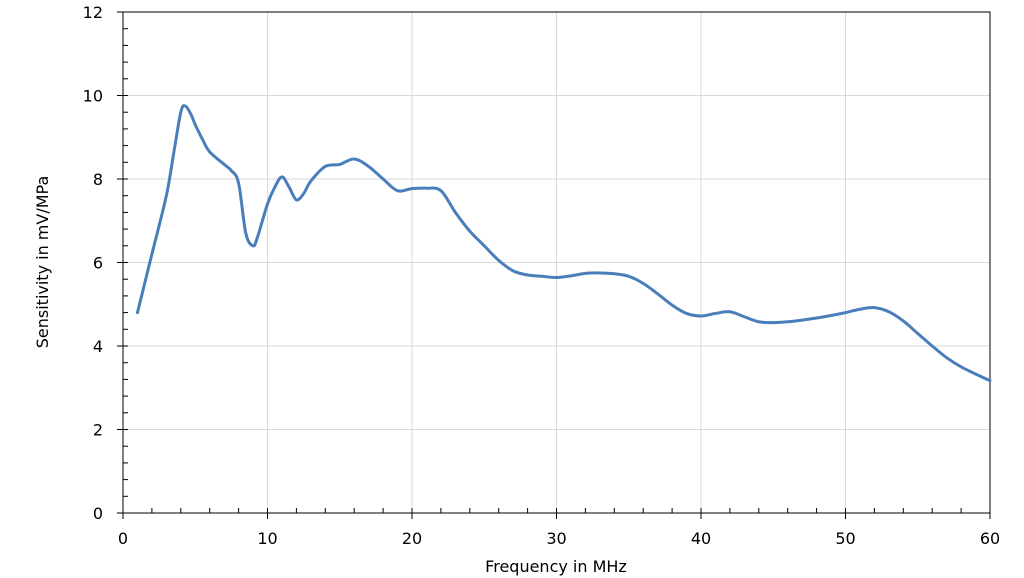 The image size is (1024, 578). Describe the element at coordinates (98, 263) in the screenshot. I see `y-tick-label: 6` at that location.